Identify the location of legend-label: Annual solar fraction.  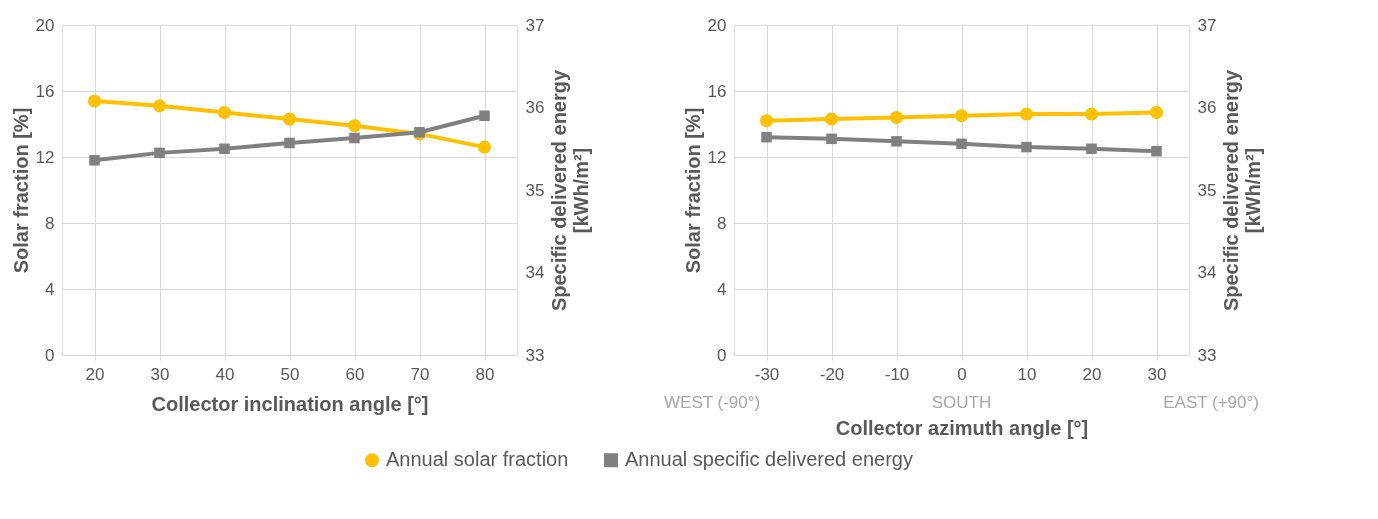
(477, 459).